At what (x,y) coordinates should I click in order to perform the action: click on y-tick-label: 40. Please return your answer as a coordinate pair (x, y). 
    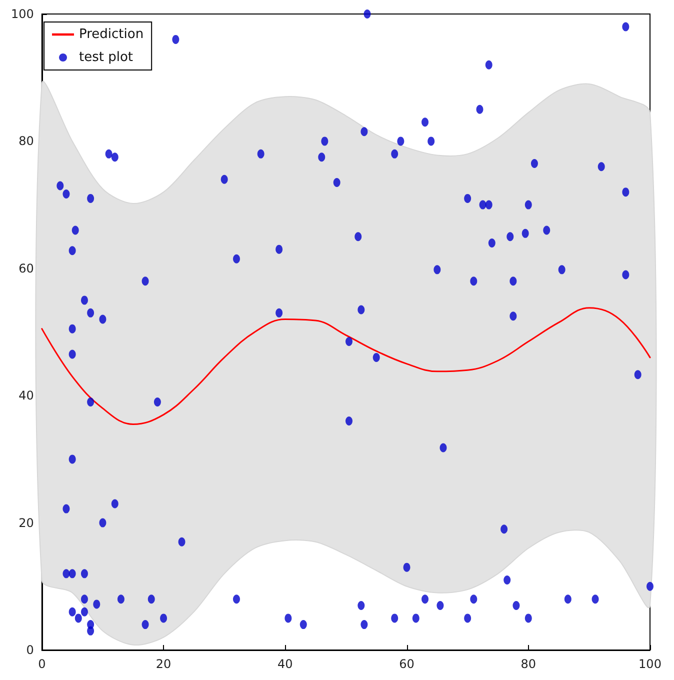
    Looking at the image, I should click on (26, 395).